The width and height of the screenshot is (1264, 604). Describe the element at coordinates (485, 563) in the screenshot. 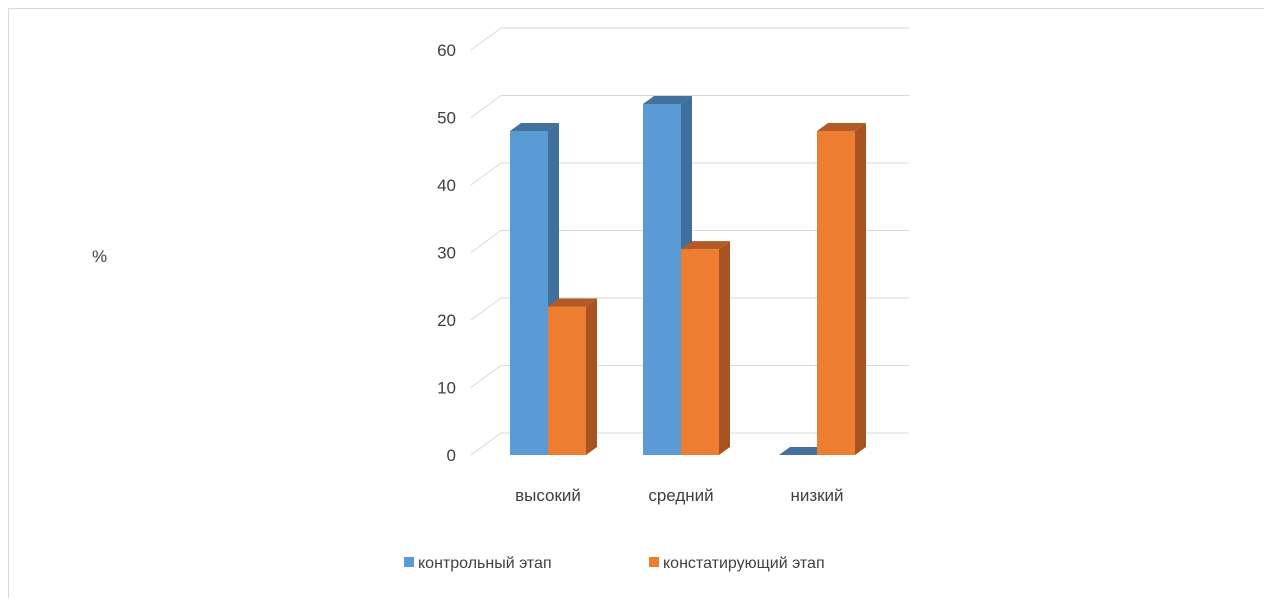

I see `legend-label: контрольный этап` at that location.